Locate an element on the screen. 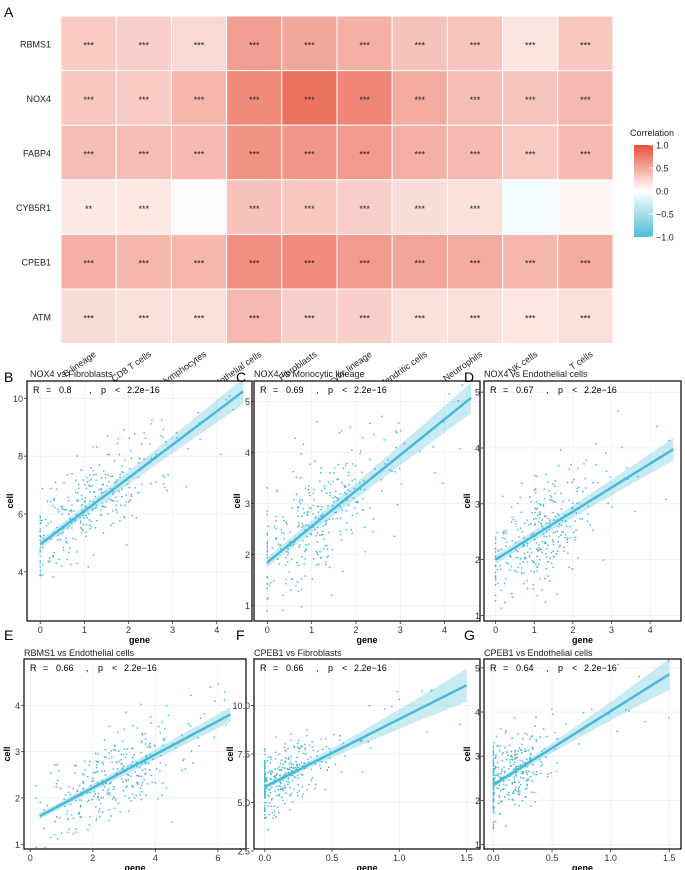 This screenshot has width=685, height=870. significance-mark: *** is located at coordinates (144, 100).